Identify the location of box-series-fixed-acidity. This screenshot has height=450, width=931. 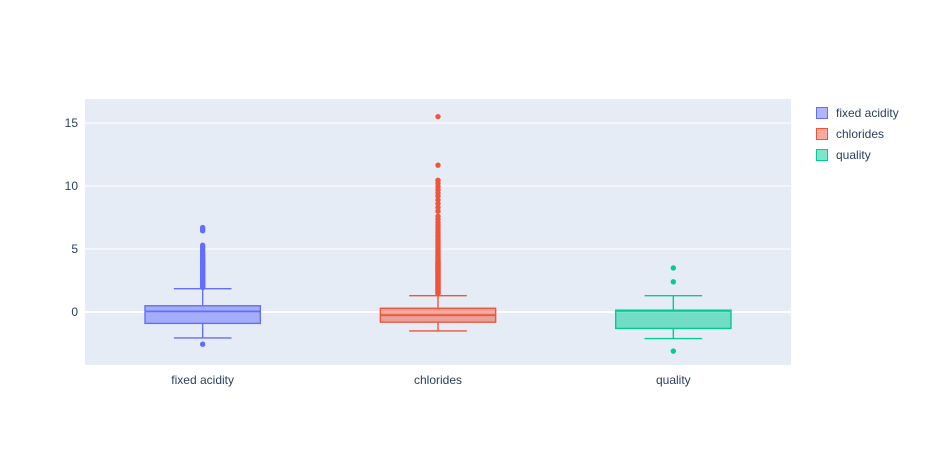
(203, 285).